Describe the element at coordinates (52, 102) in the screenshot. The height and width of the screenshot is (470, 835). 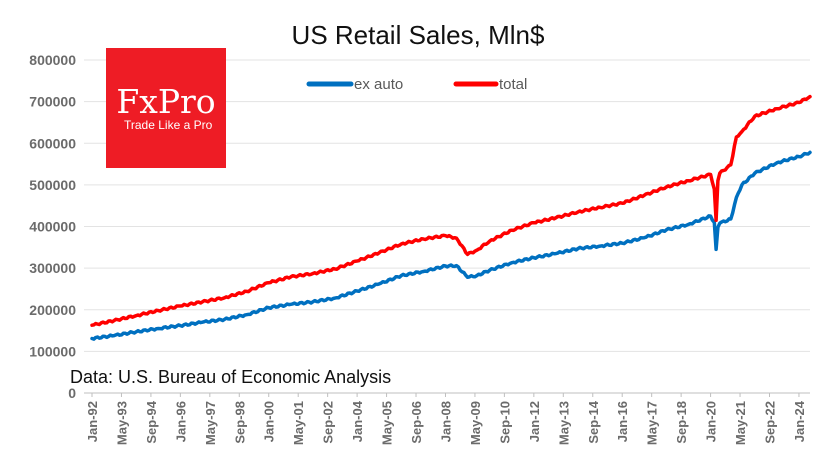
I see `y-tick-label: 700000` at that location.